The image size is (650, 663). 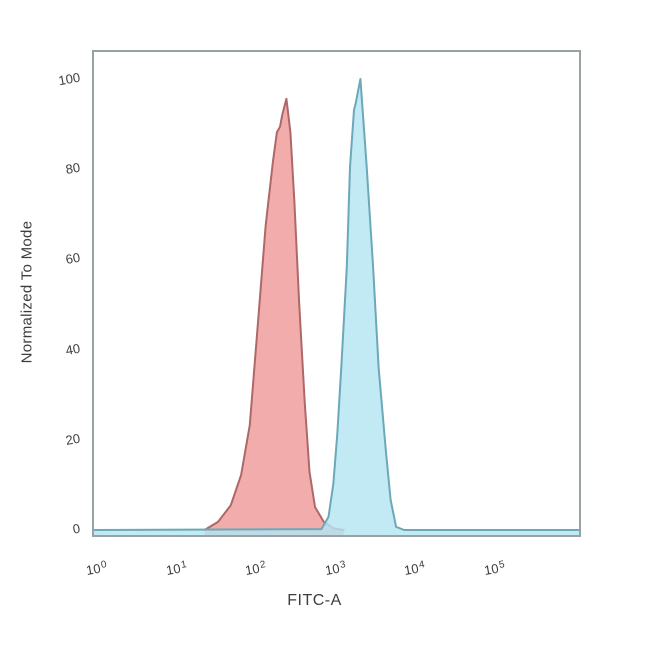 What do you see at coordinates (76, 528) in the screenshot?
I see `y-tick-0: 0` at bounding box center [76, 528].